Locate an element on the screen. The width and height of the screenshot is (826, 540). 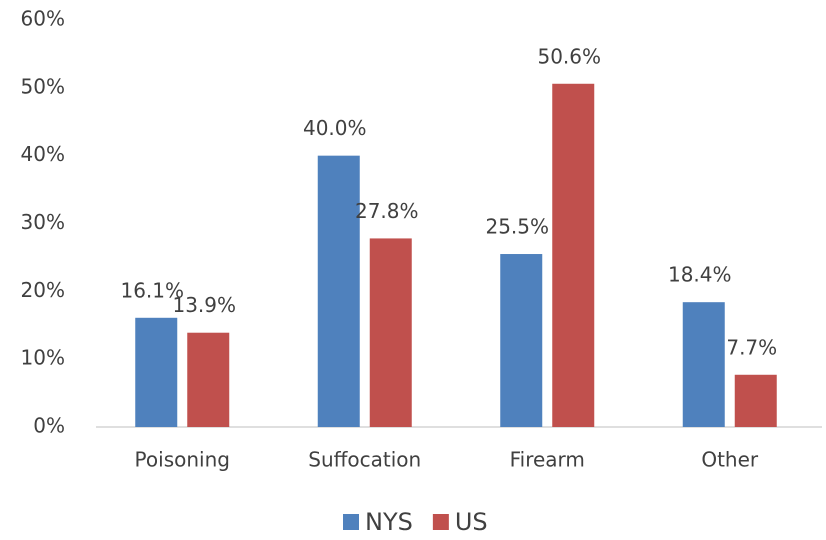
y-tick-label: 40% is located at coordinates (43, 154).